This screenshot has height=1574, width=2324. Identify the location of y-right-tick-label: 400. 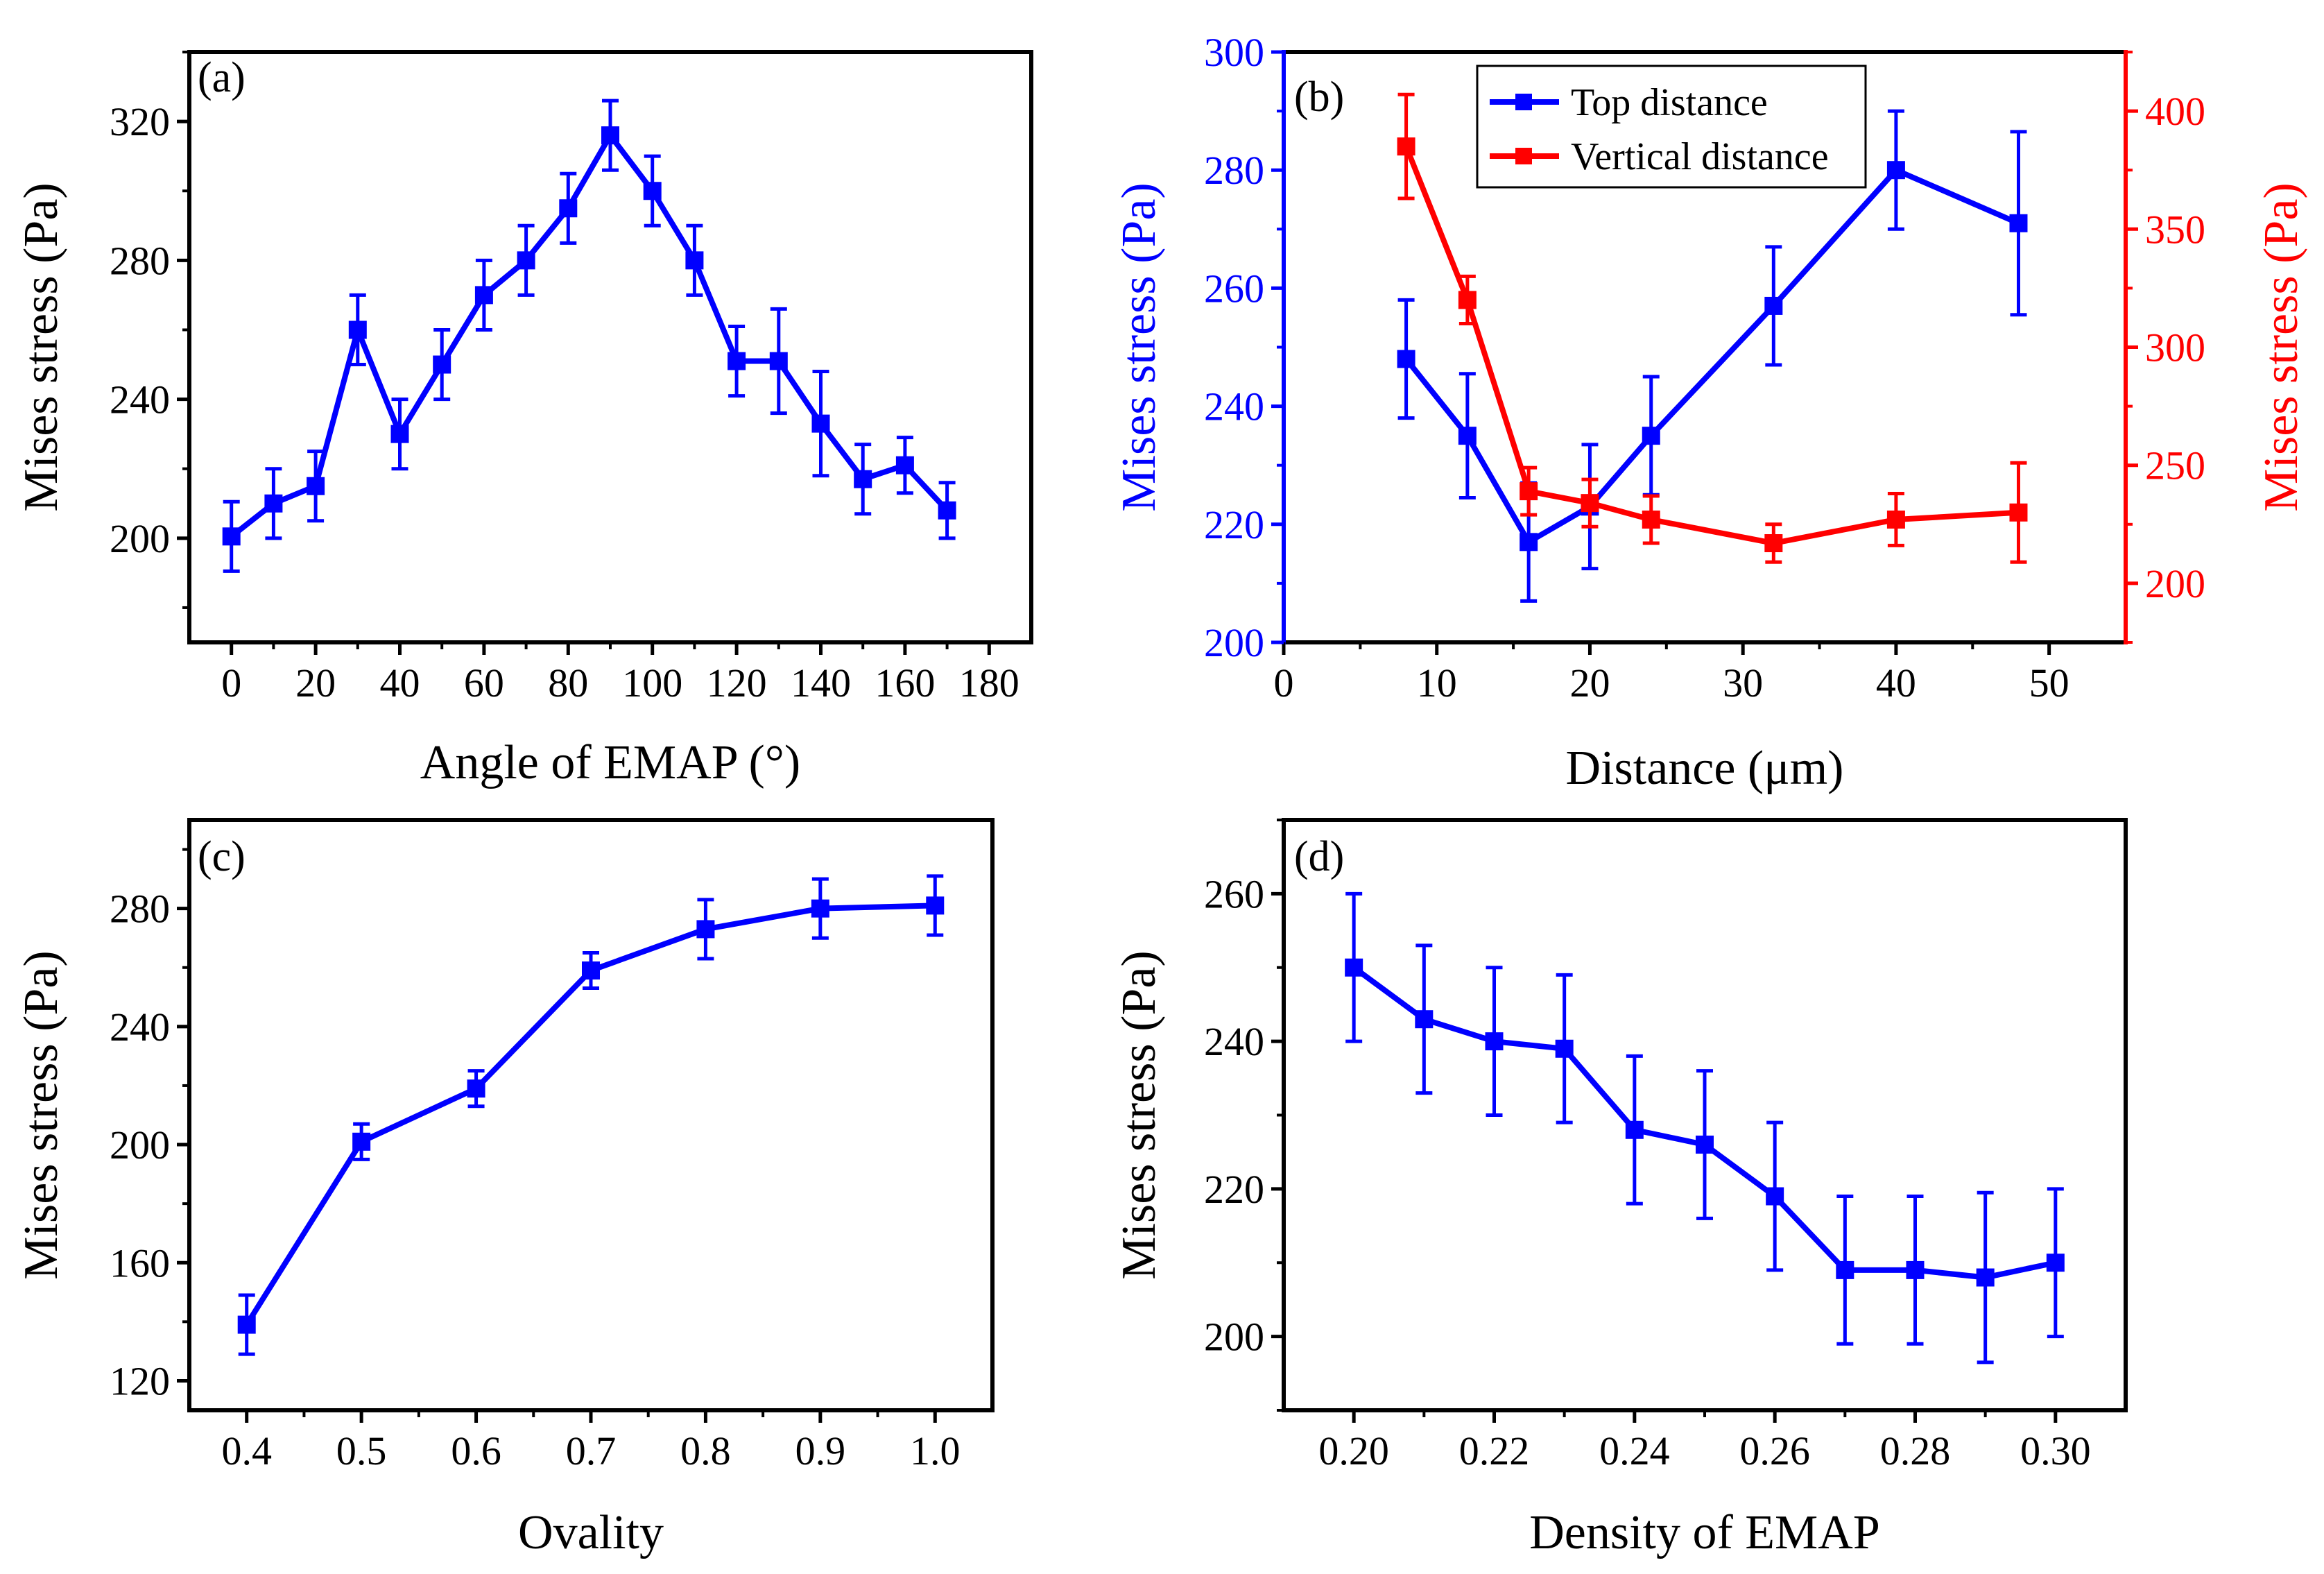
(2175, 111).